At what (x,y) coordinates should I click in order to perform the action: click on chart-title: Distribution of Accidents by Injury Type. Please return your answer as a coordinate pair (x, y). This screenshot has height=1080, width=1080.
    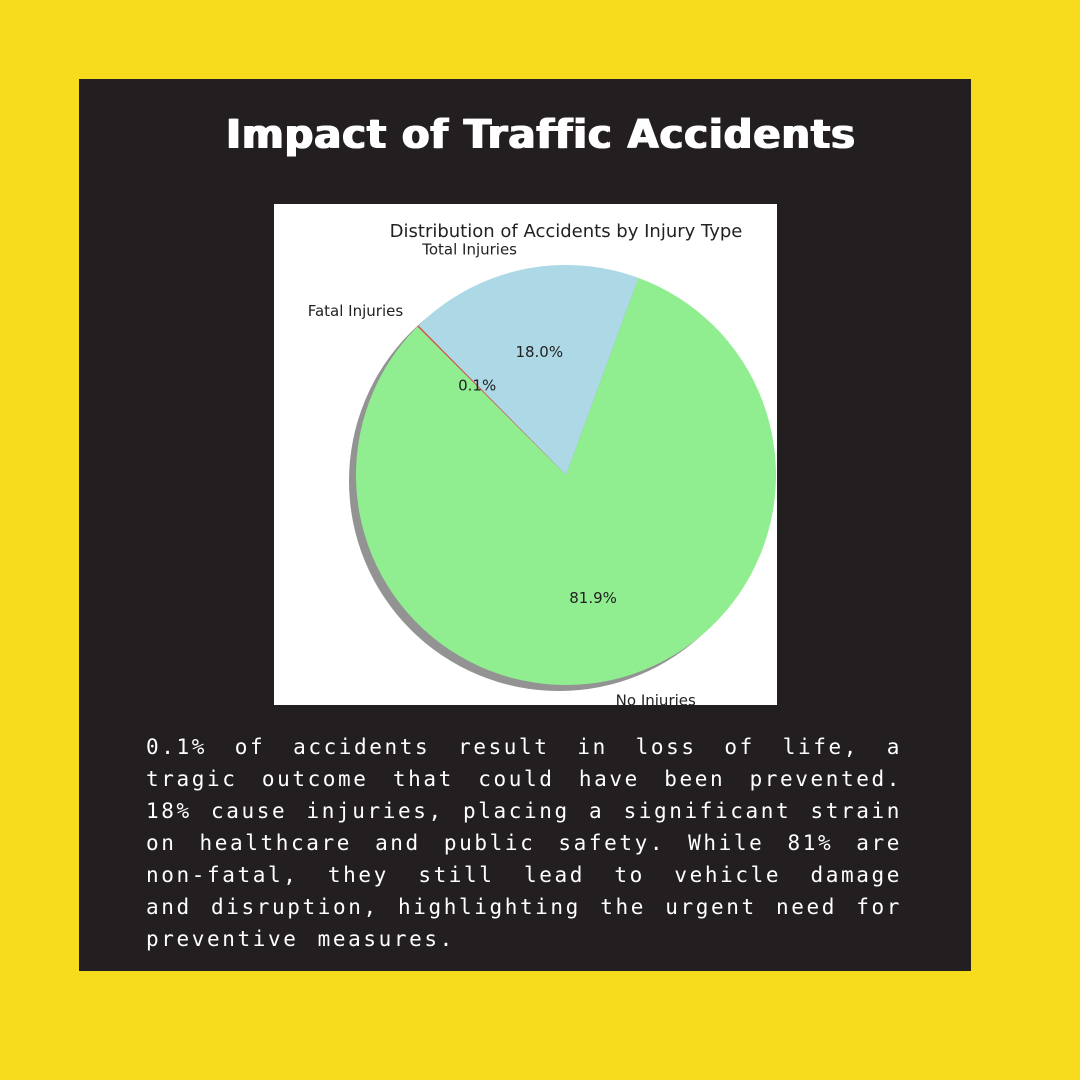
    Looking at the image, I should click on (566, 231).